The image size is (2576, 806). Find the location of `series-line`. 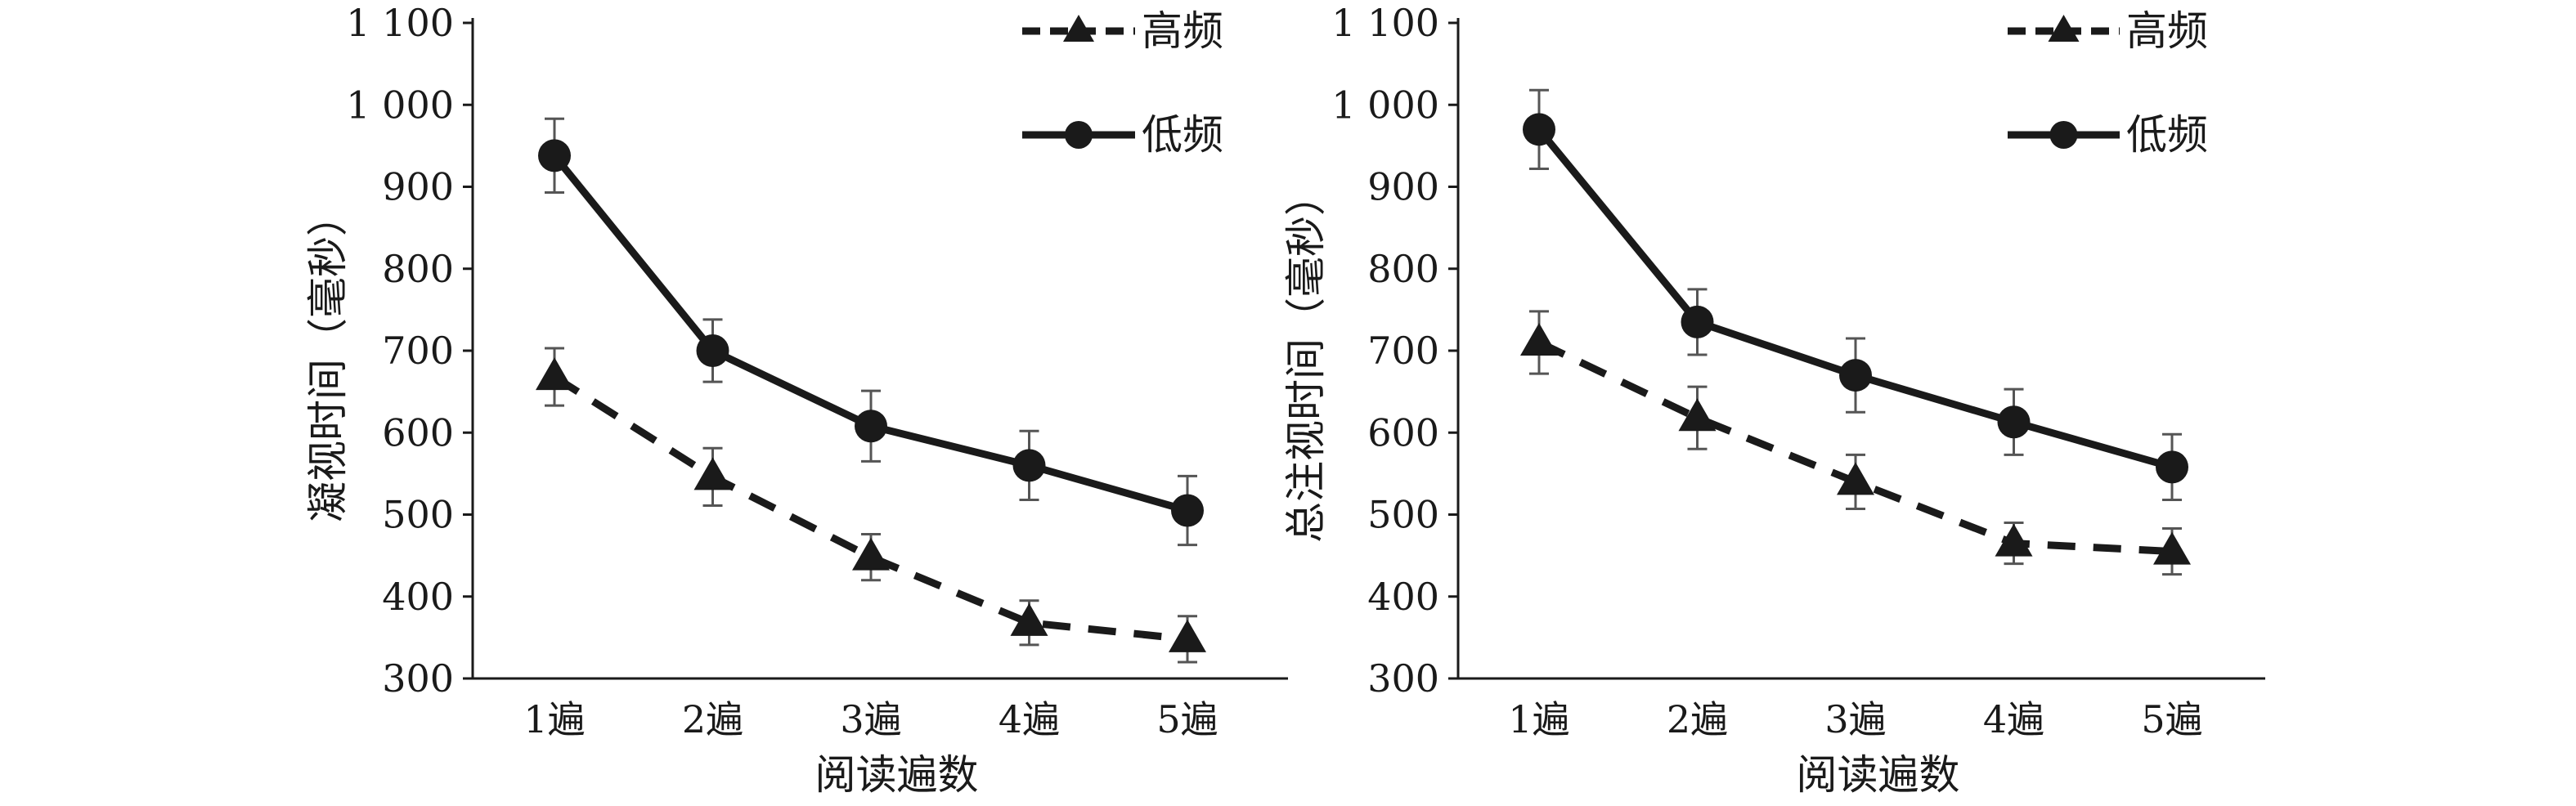

series-line is located at coordinates (1855, 299).